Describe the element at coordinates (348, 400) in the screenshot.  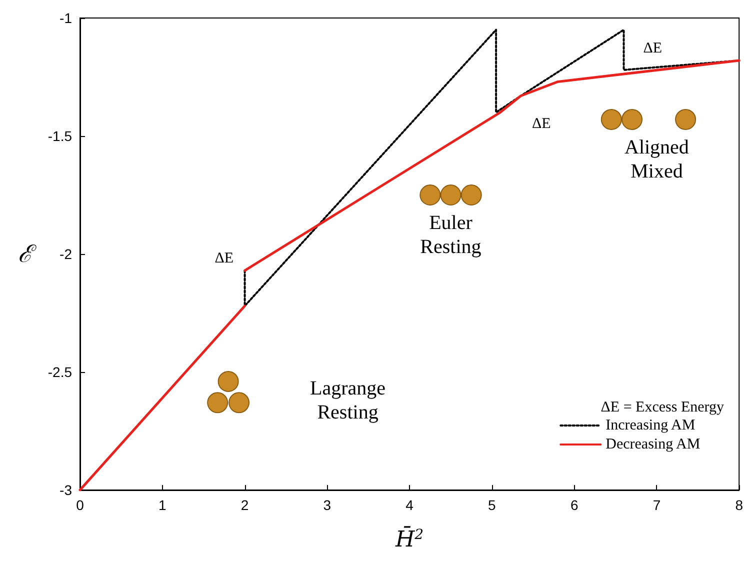
I see `annotation: Lagrange Resting` at that location.